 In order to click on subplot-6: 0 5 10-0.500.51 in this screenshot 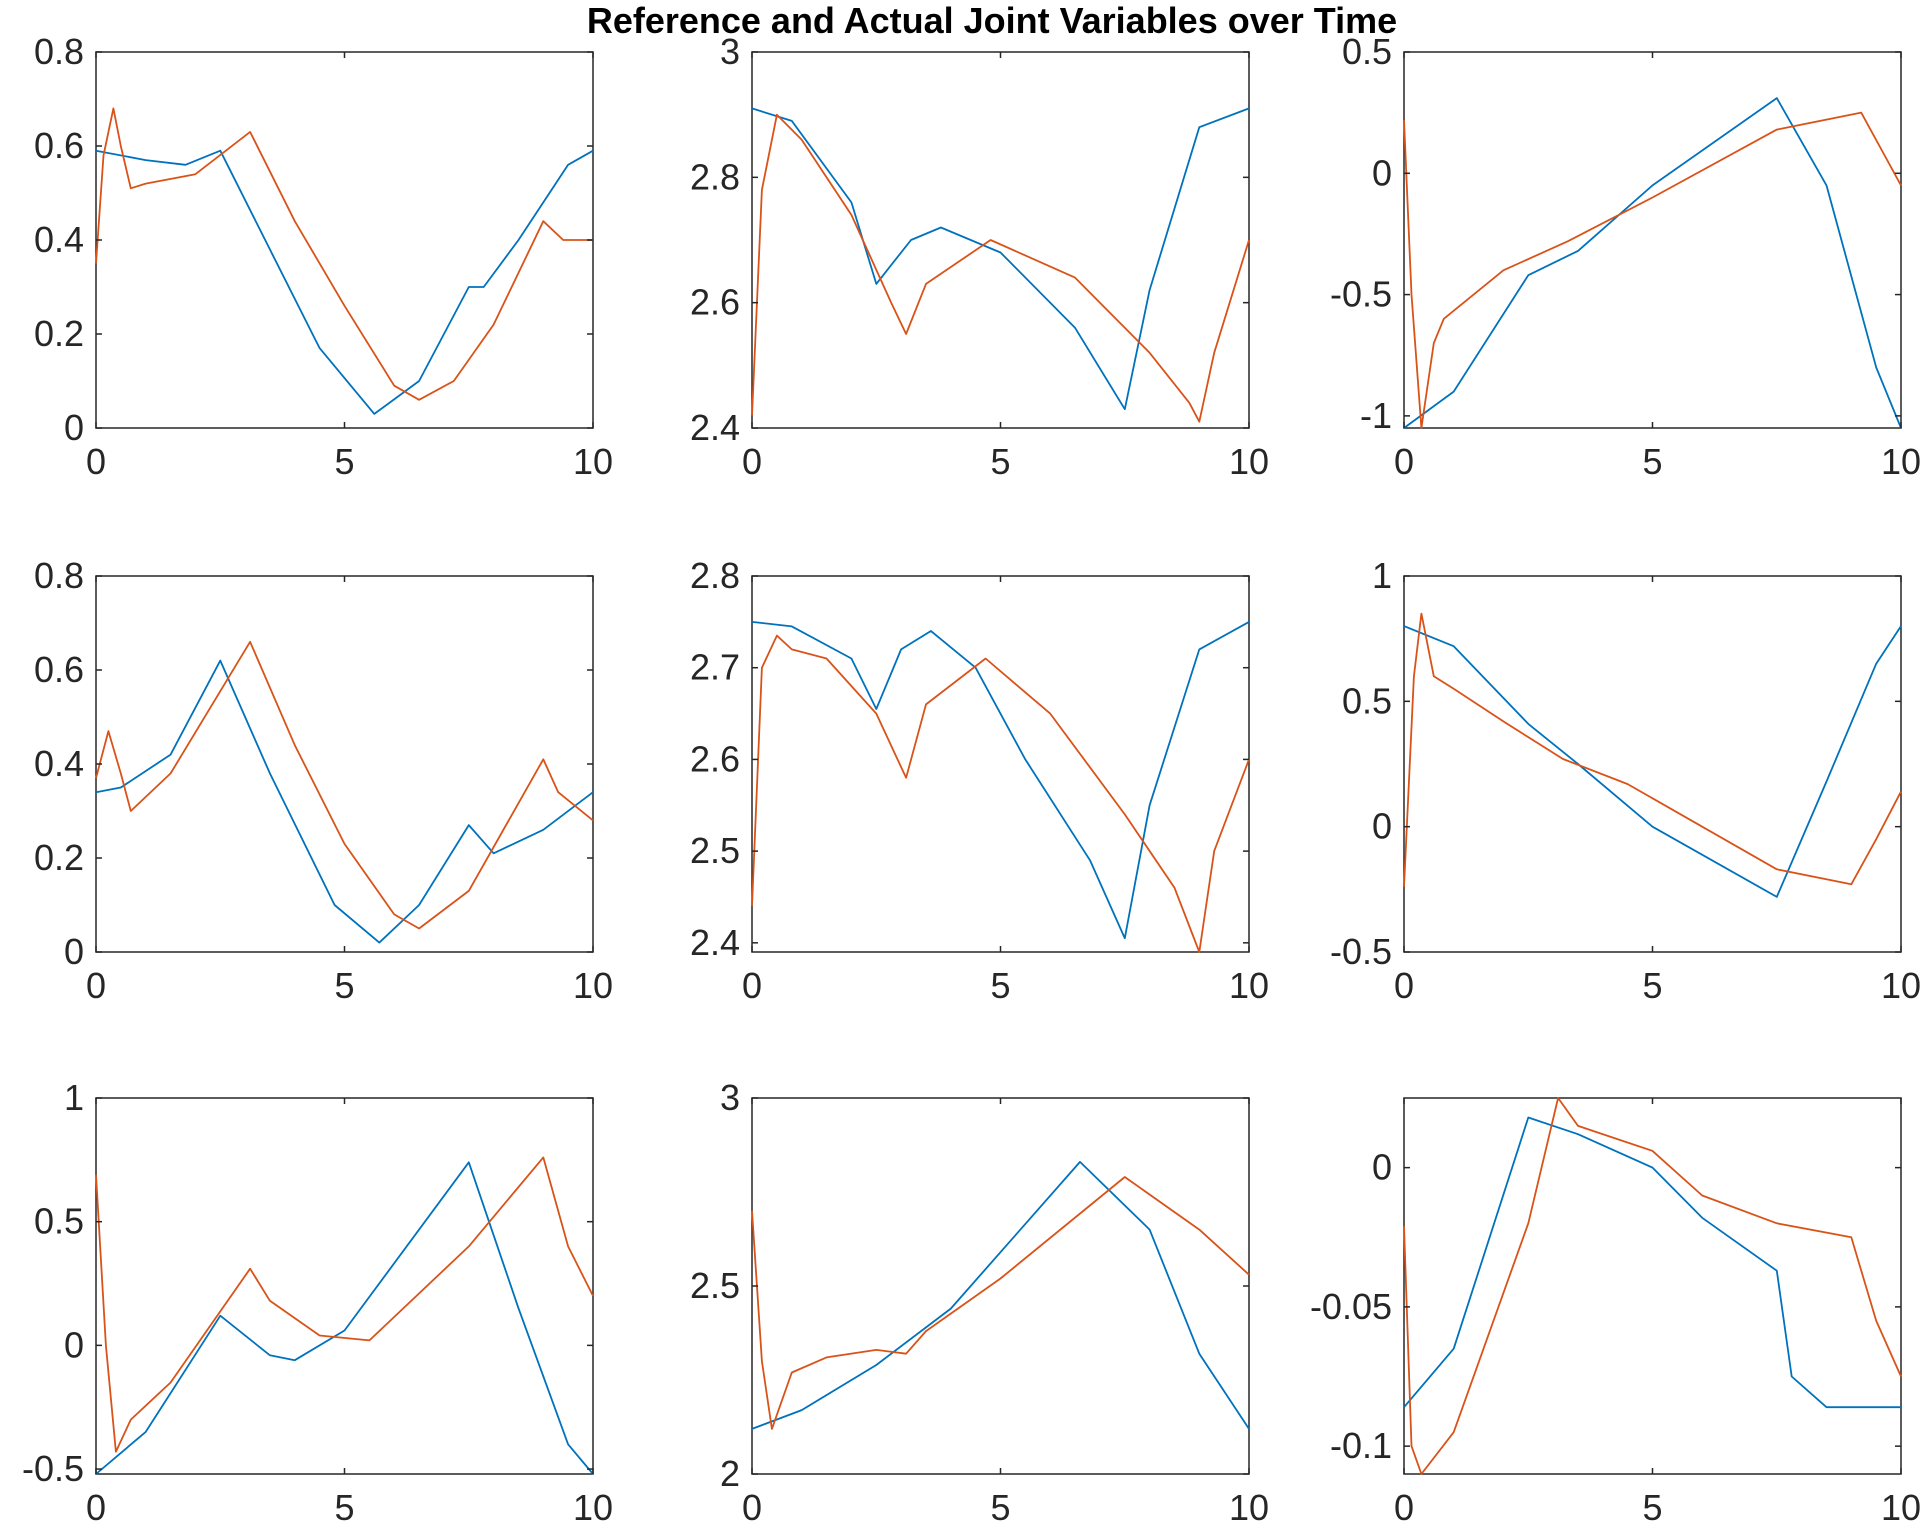, I will do `click(1625, 780)`.